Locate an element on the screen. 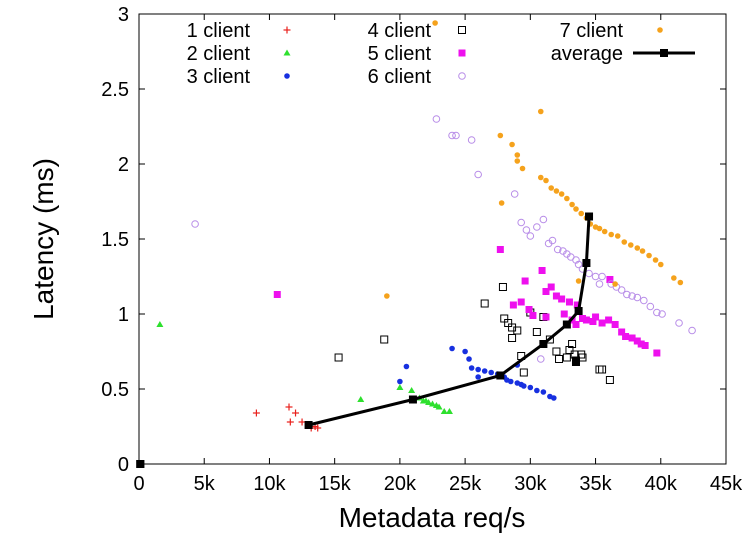 The image size is (747, 536). x-tick-label: 45k is located at coordinates (726, 484).